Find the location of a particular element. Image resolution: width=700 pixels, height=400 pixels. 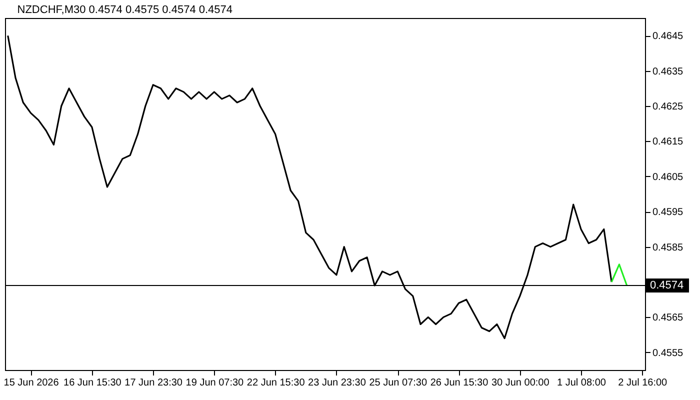

x-tick-label: 17 Jun 23:30 is located at coordinates (153, 383).